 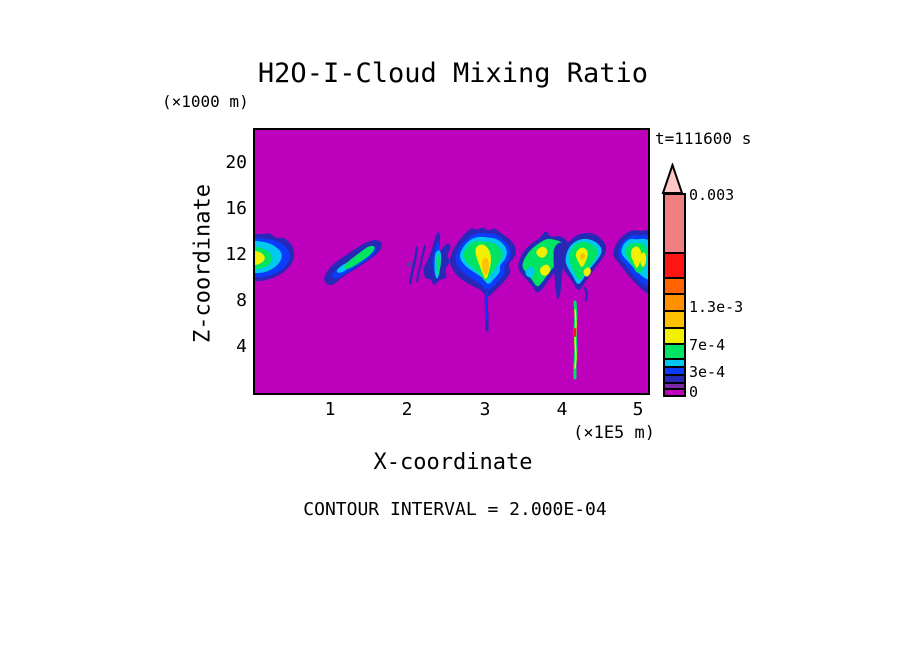 I want to click on colorbar-arrow-icon, so click(x=672, y=178).